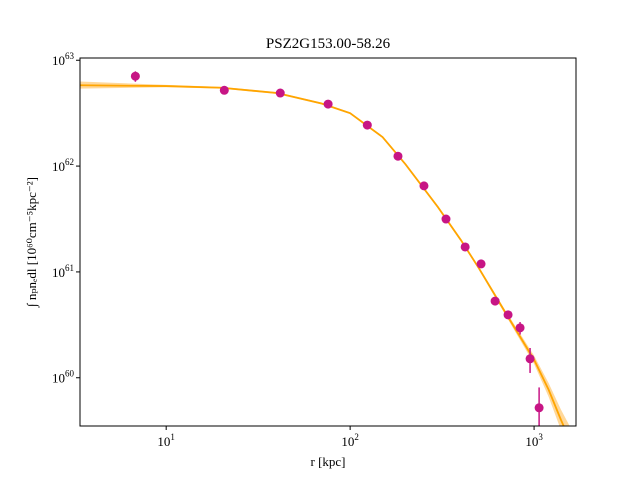 The height and width of the screenshot is (485, 640). What do you see at coordinates (69, 268) in the screenshot?
I see `tick-exponent: 61` at bounding box center [69, 268].